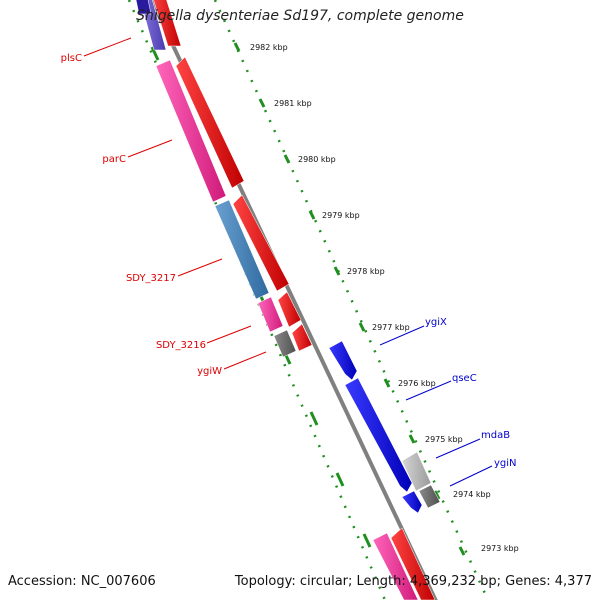  What do you see at coordinates (495, 435) in the screenshot?
I see `label-mdaB: mdaB` at bounding box center [495, 435].